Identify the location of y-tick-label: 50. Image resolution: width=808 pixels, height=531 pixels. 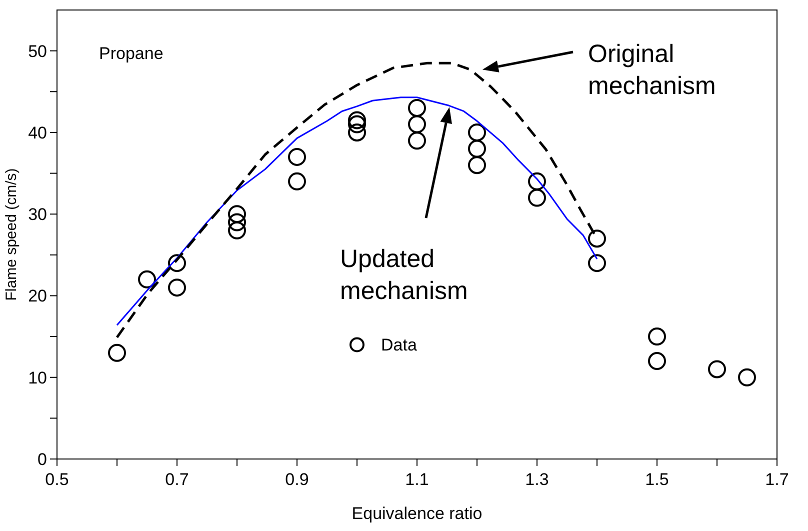
(37, 51).